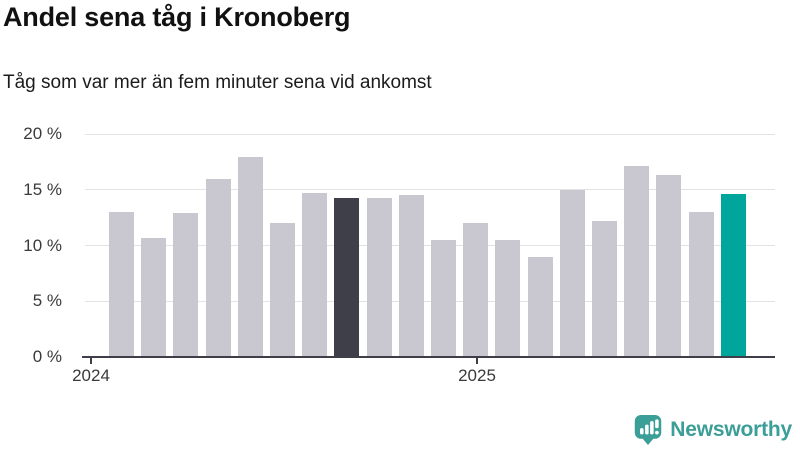  Describe the element at coordinates (731, 429) in the screenshot. I see `newsworthy-wordmark: Newsworthy` at that location.